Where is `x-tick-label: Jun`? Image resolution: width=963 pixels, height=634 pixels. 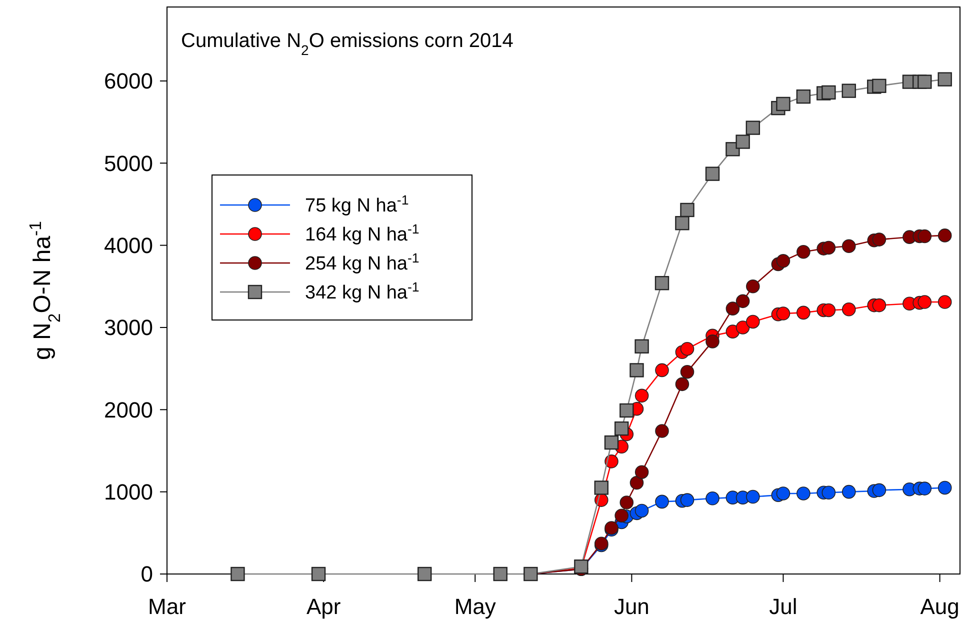 x-tick-label: Jun is located at coordinates (632, 606).